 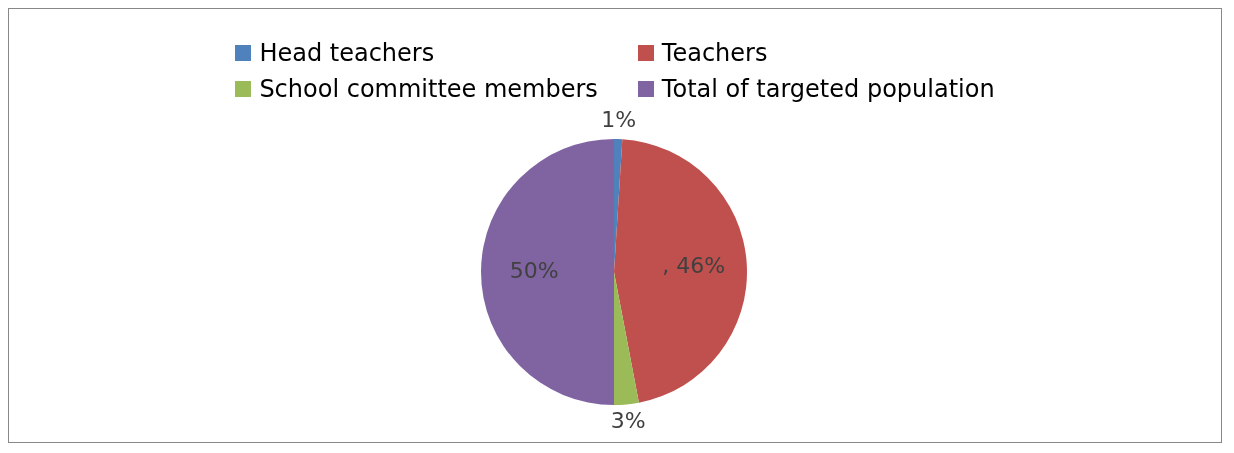 What do you see at coordinates (619, 119) in the screenshot?
I see `data-label: 1%` at bounding box center [619, 119].